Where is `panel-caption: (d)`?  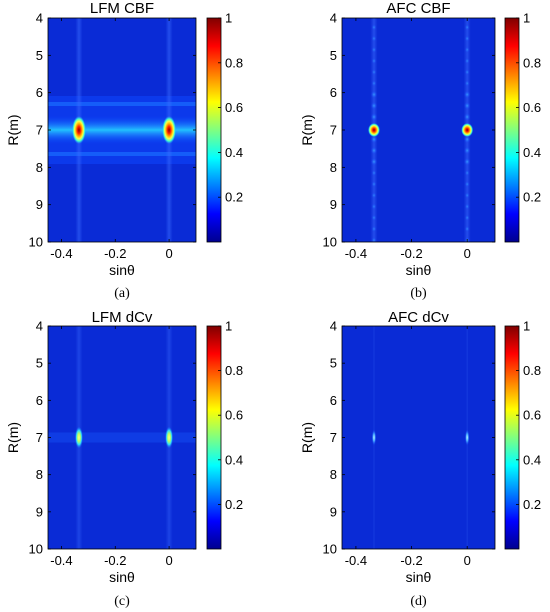 panel-caption: (d) is located at coordinates (418, 601).